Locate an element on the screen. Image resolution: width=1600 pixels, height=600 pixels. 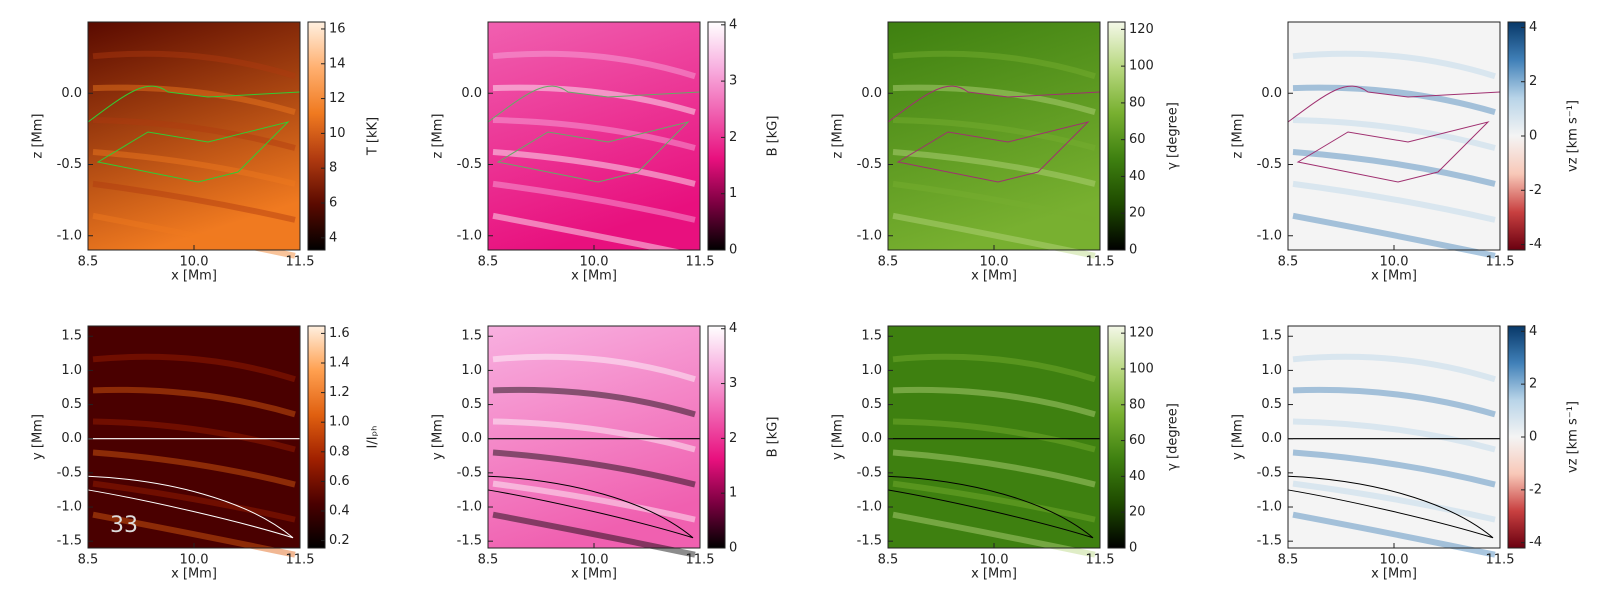
colorbar-label: T [kK] is located at coordinates (373, 136).